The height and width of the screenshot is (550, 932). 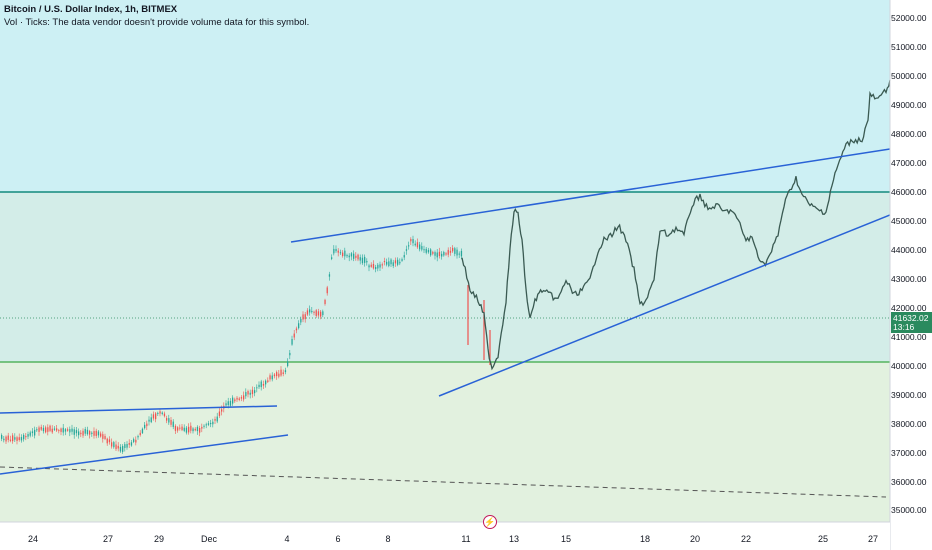 What do you see at coordinates (443, 482) in the screenshot?
I see `dashed-trendline` at bounding box center [443, 482].